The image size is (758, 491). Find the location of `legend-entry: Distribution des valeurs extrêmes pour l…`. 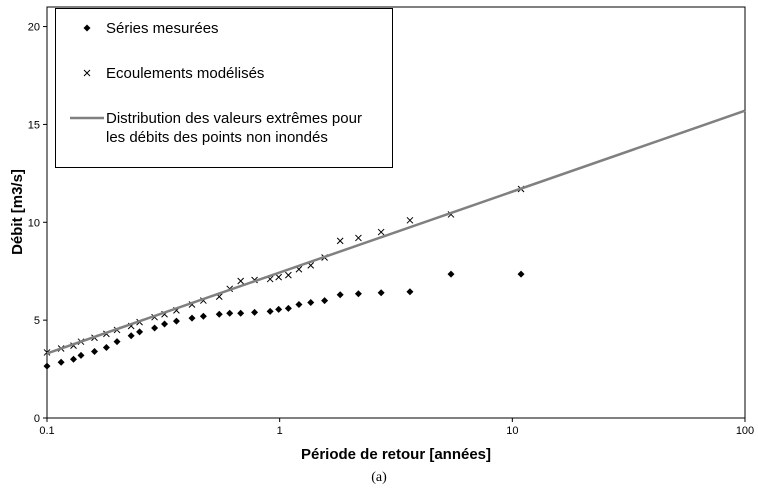

legend-entry: Distribution des valeurs extrêmes pour l… is located at coordinates (218, 128).